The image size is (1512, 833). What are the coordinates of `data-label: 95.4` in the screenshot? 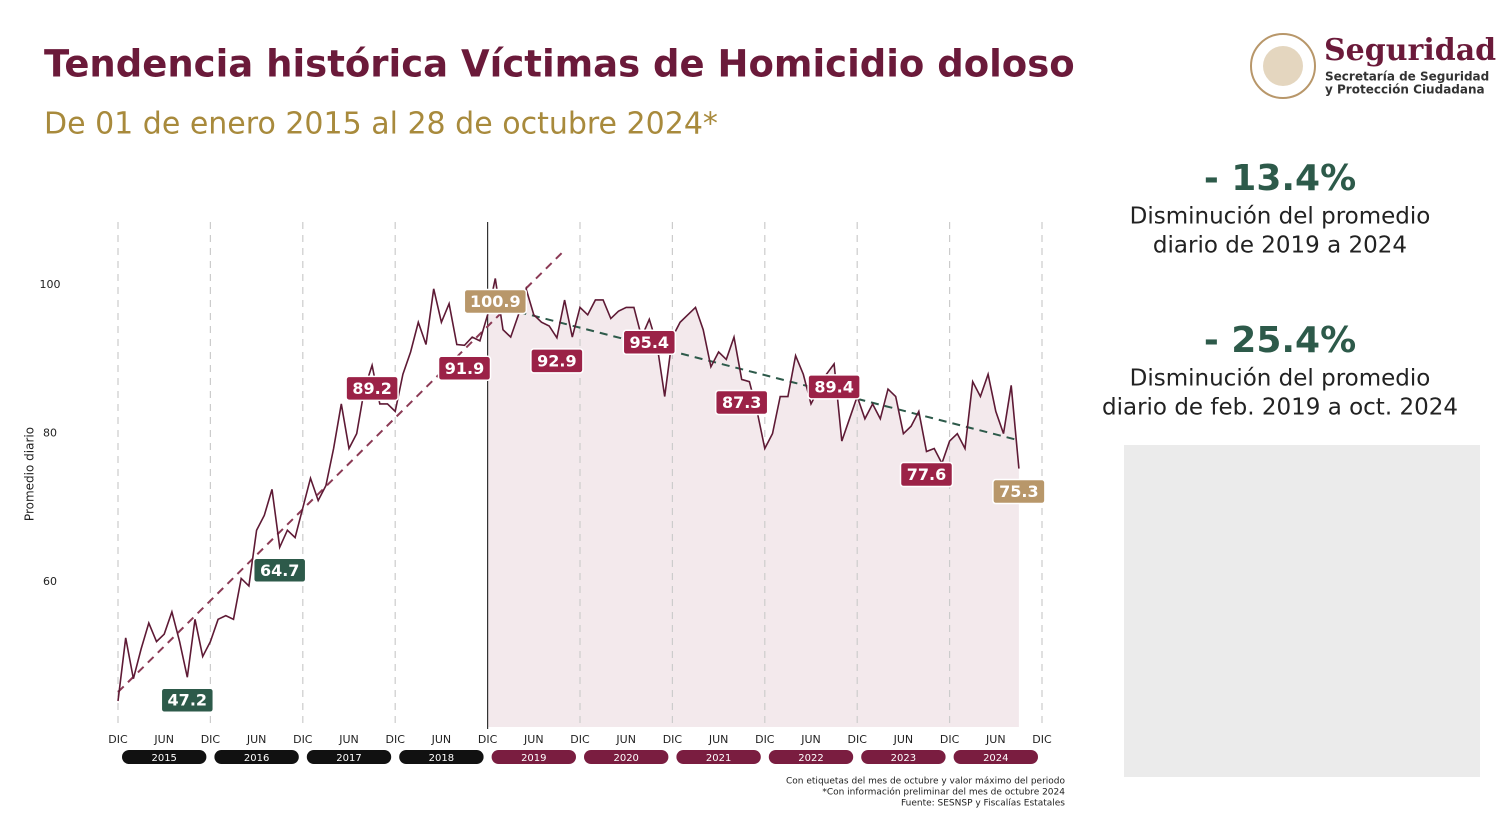 It's located at (649, 342).